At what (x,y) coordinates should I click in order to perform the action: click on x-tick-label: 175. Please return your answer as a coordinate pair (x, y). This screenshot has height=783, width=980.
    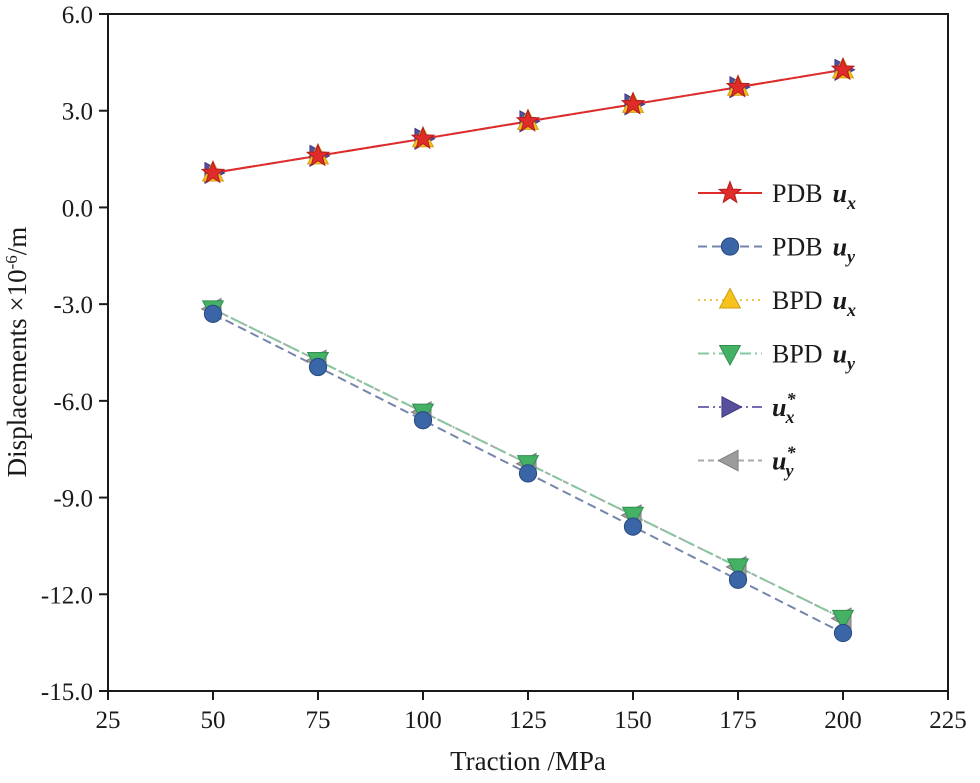
    Looking at the image, I should click on (738, 720).